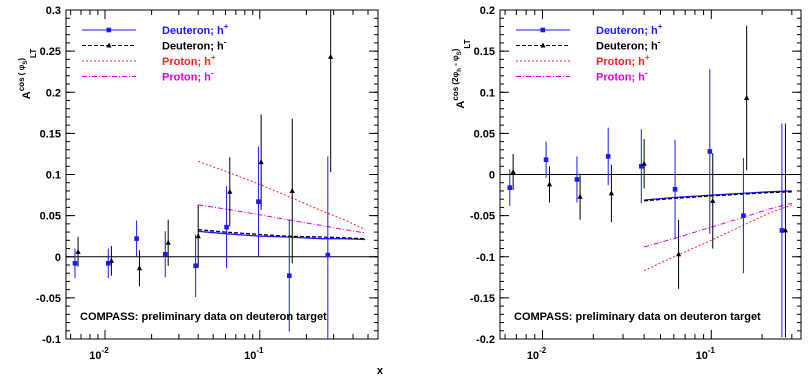 This screenshot has width=812, height=381. Describe the element at coordinates (50, 52) in the screenshot. I see `y-tick-label: 0.25` at that location.